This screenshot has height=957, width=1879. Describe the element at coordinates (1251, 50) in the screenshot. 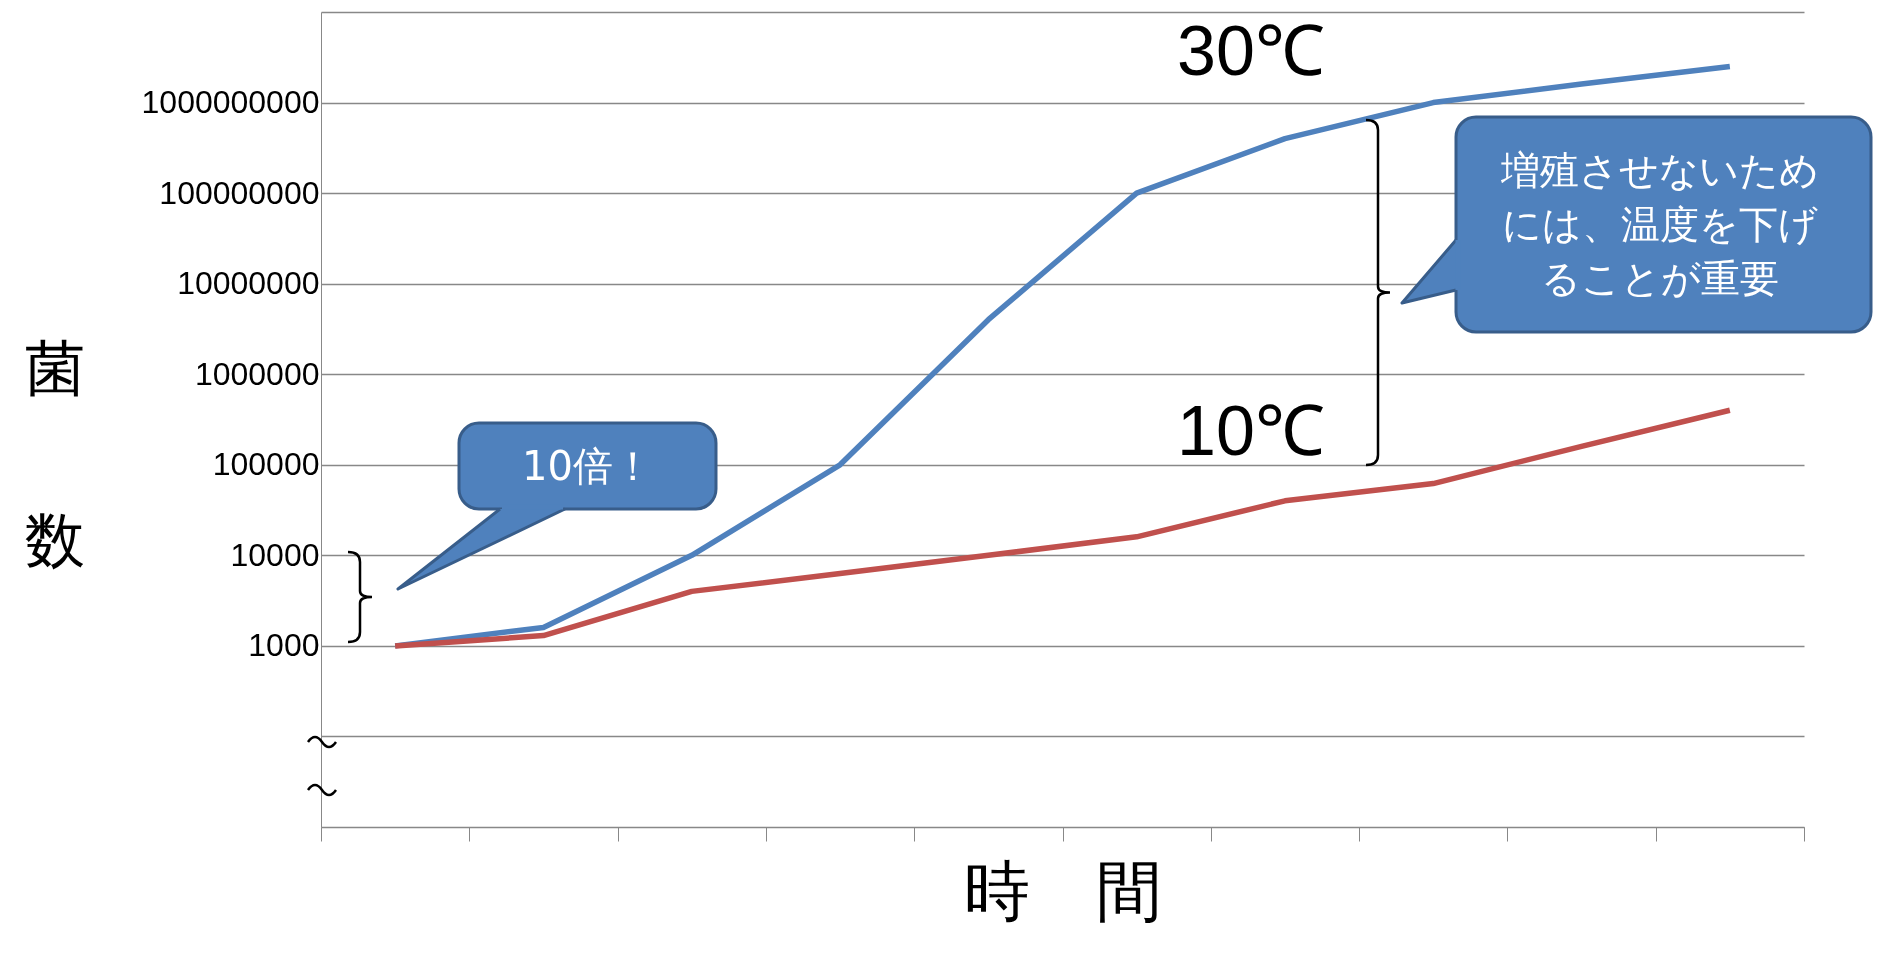

I see `series-label: 30℃` at that location.